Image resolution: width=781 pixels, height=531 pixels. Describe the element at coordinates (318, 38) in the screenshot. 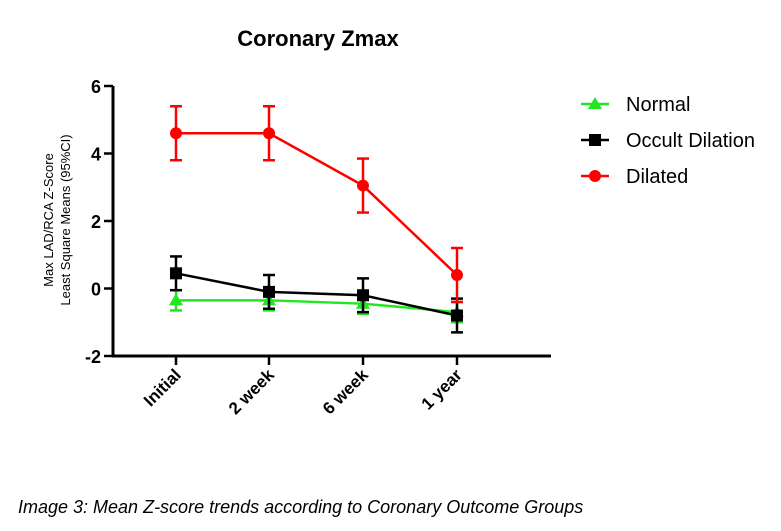

I see `chart-title: Coronary Zmax` at that location.